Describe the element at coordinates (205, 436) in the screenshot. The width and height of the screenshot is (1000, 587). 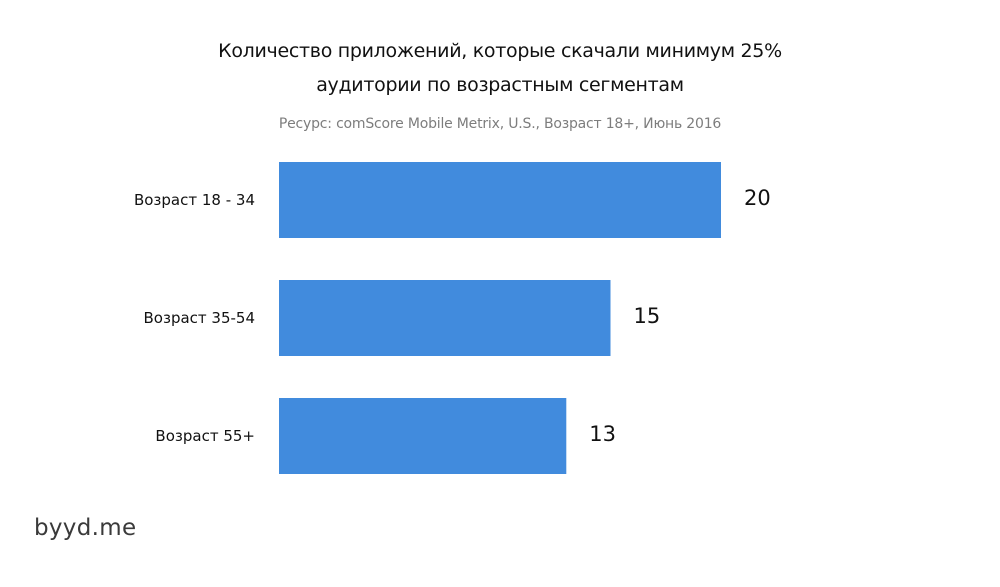
I see `category-label-3: Возраст 55+` at that location.